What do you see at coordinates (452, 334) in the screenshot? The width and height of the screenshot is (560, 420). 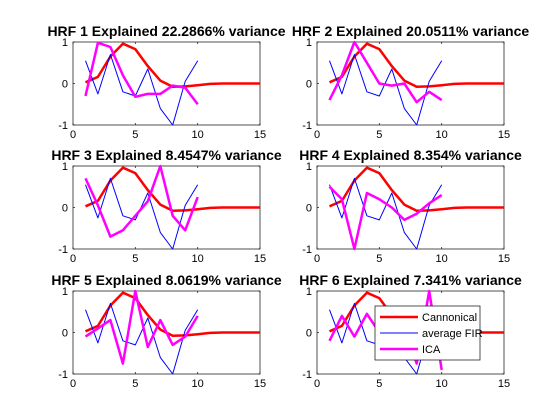 I see `legend-label: average FIR` at bounding box center [452, 334].